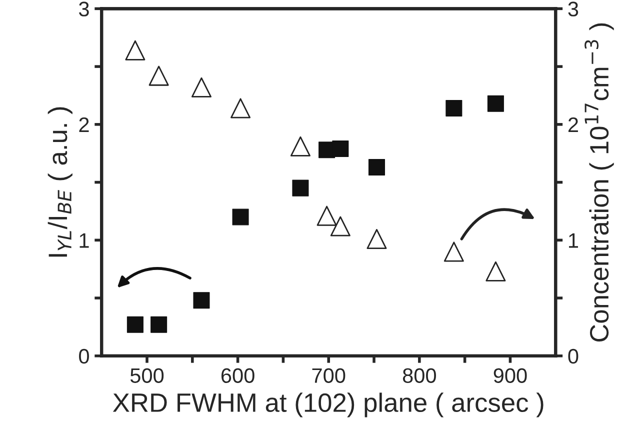 This screenshot has height=434, width=635. I want to click on y2-tick-label: 2, so click(573, 124).